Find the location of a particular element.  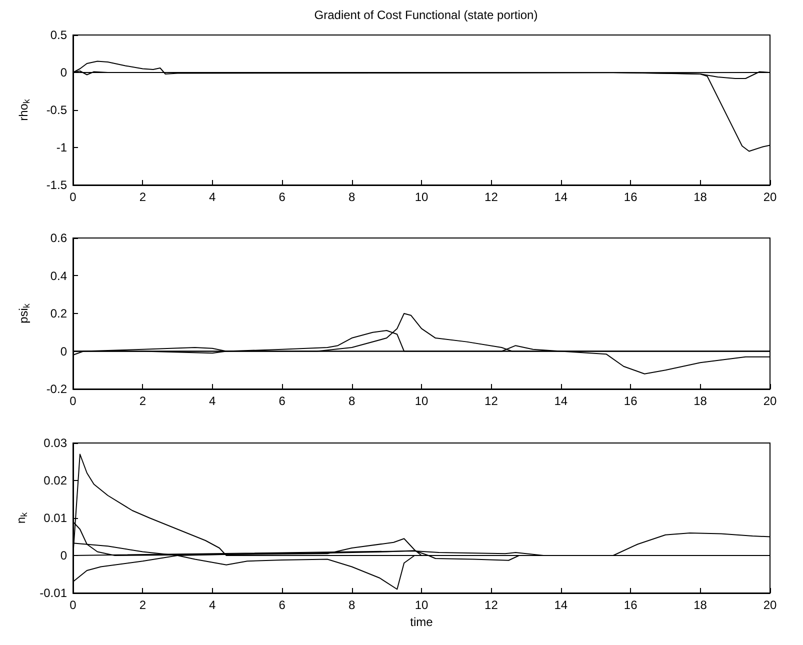

y-axis-title: nk is located at coordinates (22, 518).